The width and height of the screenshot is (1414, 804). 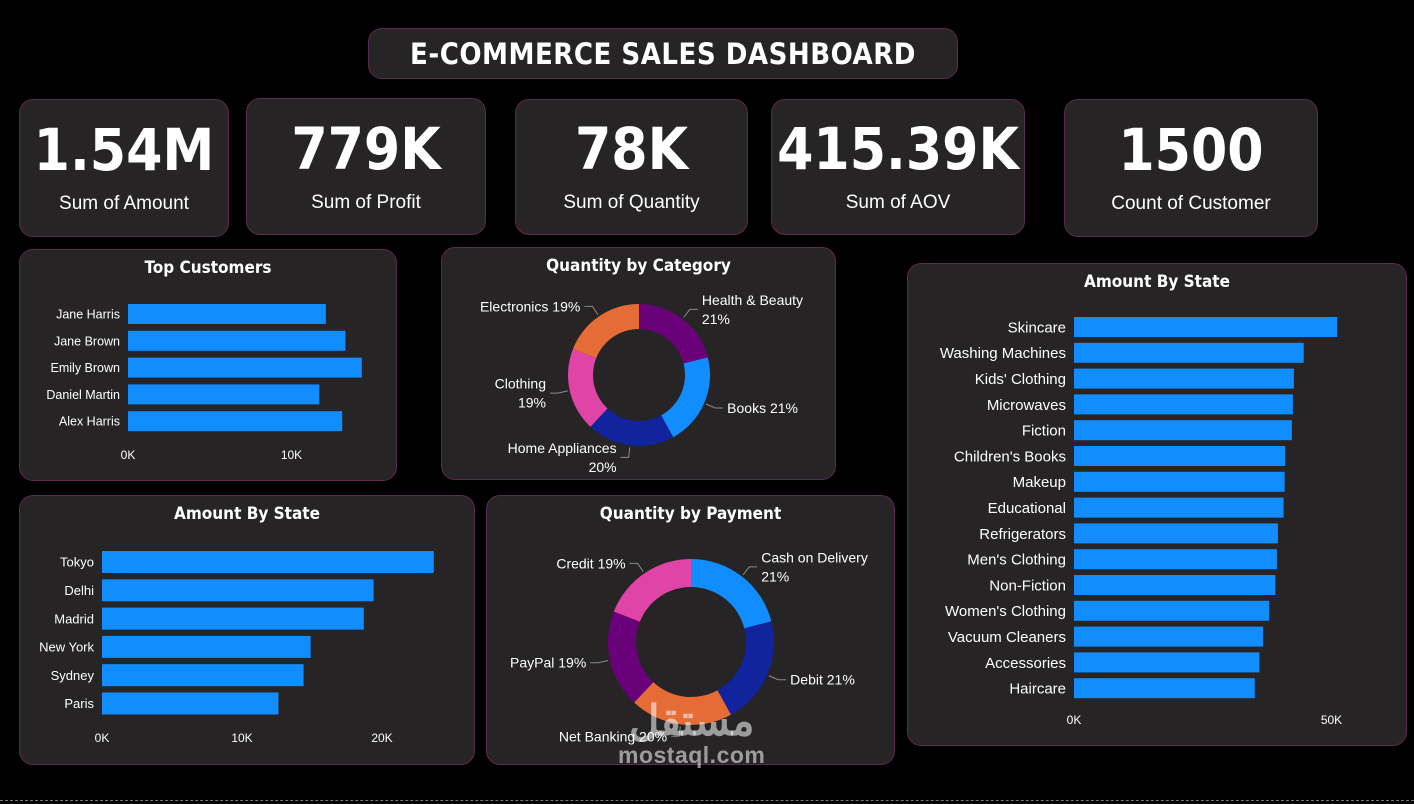 What do you see at coordinates (366, 148) in the screenshot?
I see `kpi-value: 779K` at bounding box center [366, 148].